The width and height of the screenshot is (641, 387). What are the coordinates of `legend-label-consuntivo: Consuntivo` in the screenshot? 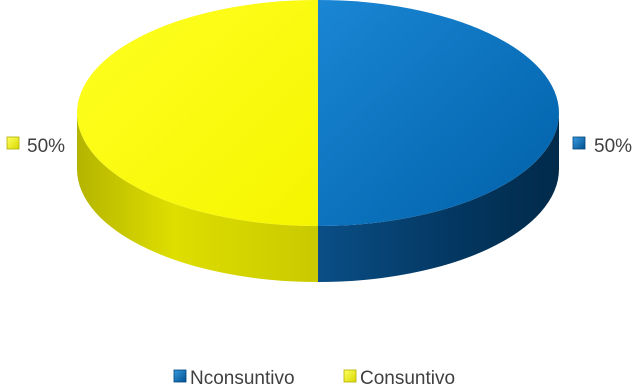 It's located at (407, 377).